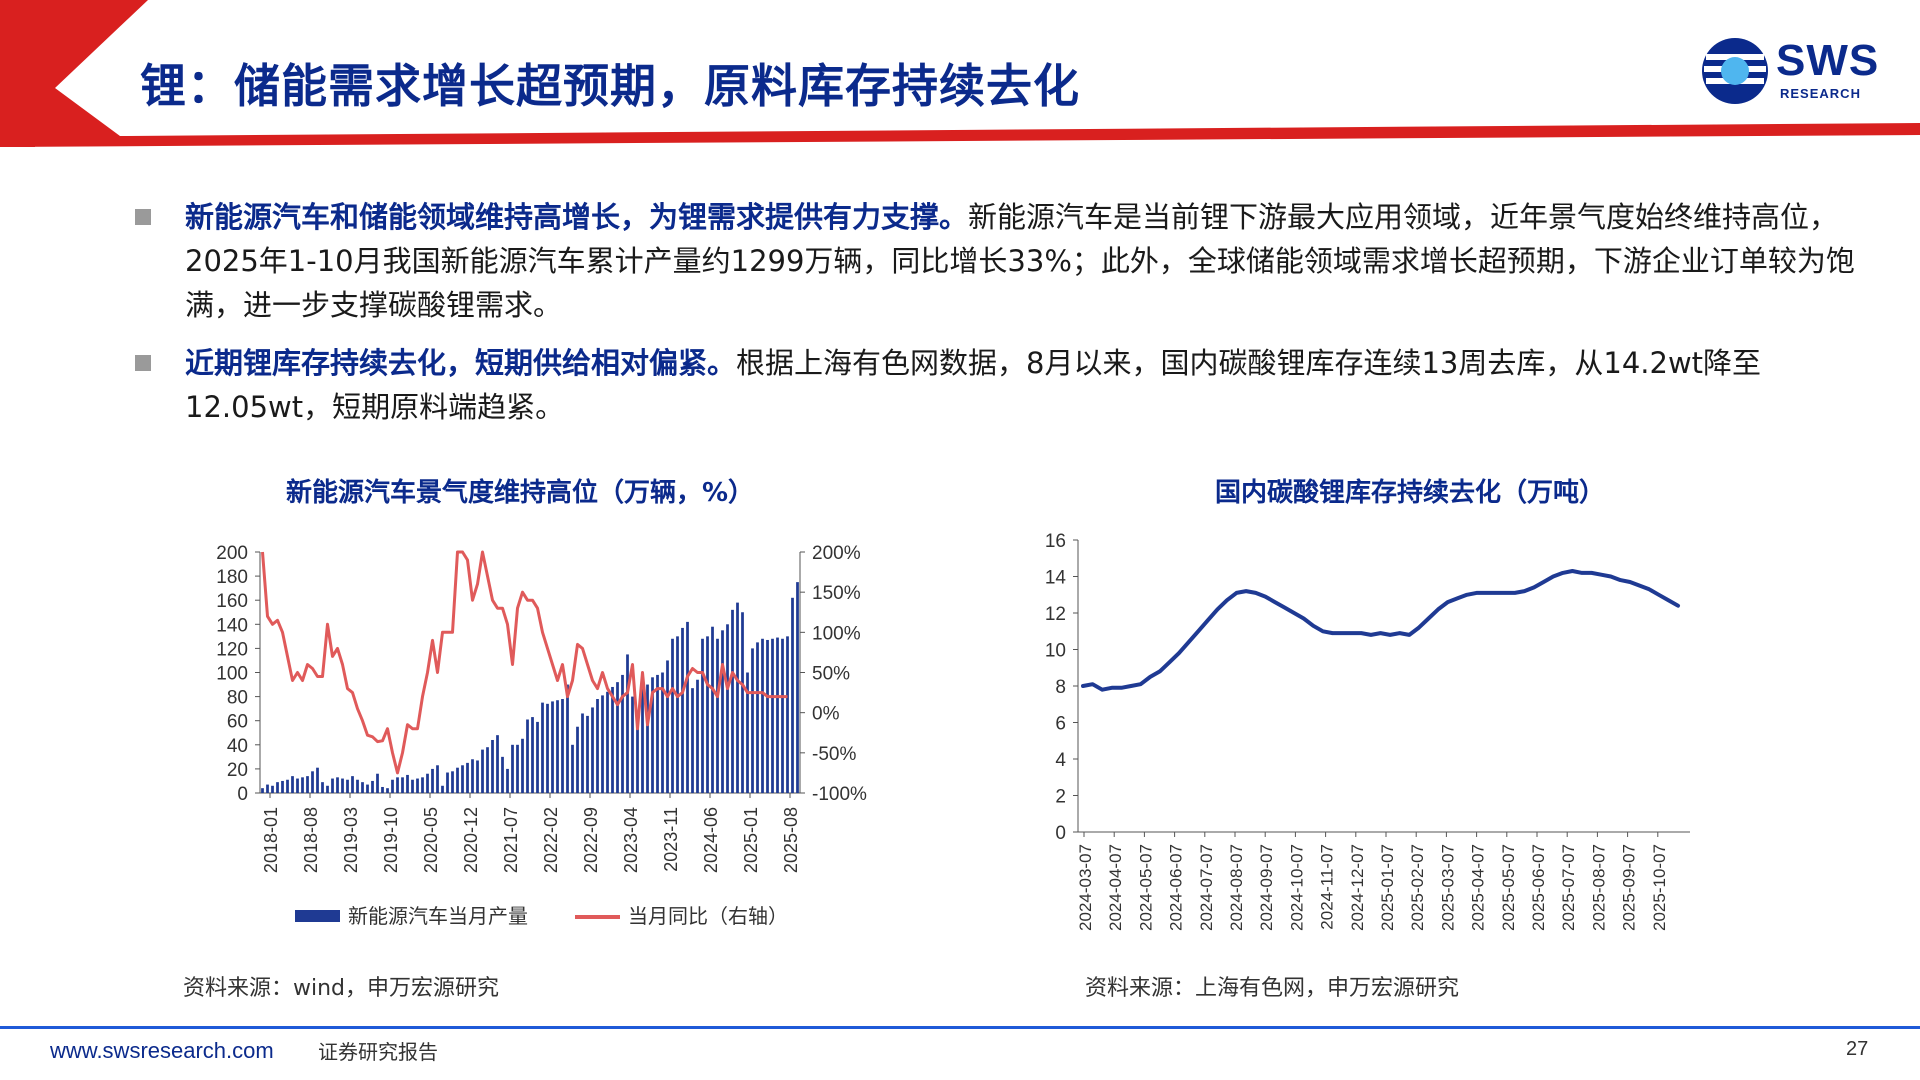 The height and width of the screenshot is (1080, 1920). What do you see at coordinates (1296, 887) in the screenshot?
I see `chart-2-x-tick-label: 2024-10-07` at bounding box center [1296, 887].